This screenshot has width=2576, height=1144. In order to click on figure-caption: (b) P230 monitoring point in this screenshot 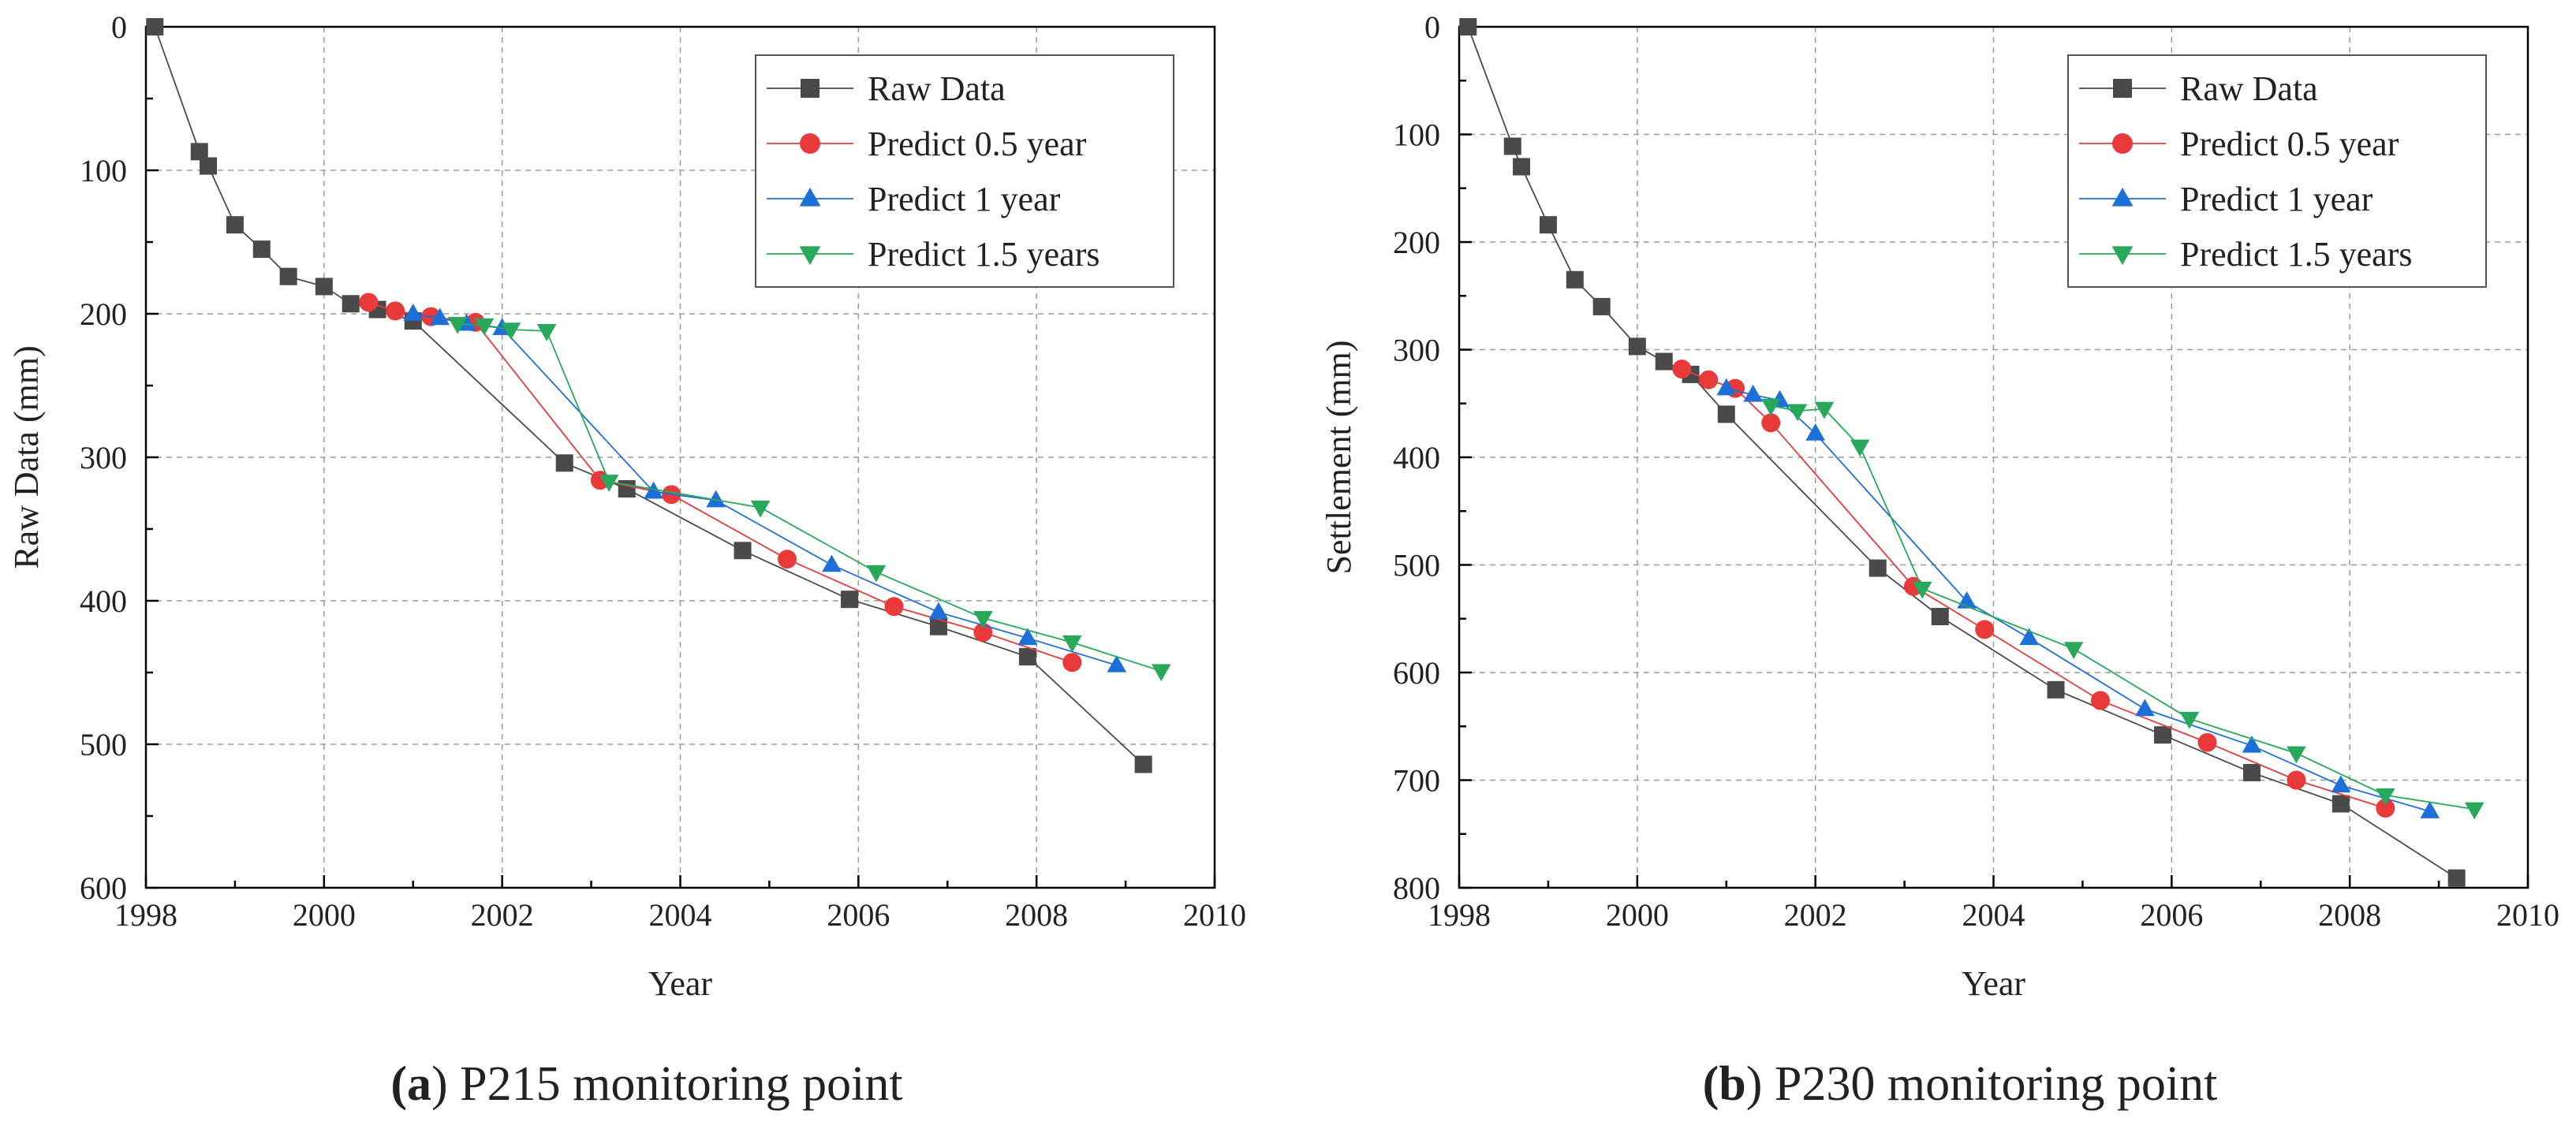, I will do `click(1960, 1084)`.